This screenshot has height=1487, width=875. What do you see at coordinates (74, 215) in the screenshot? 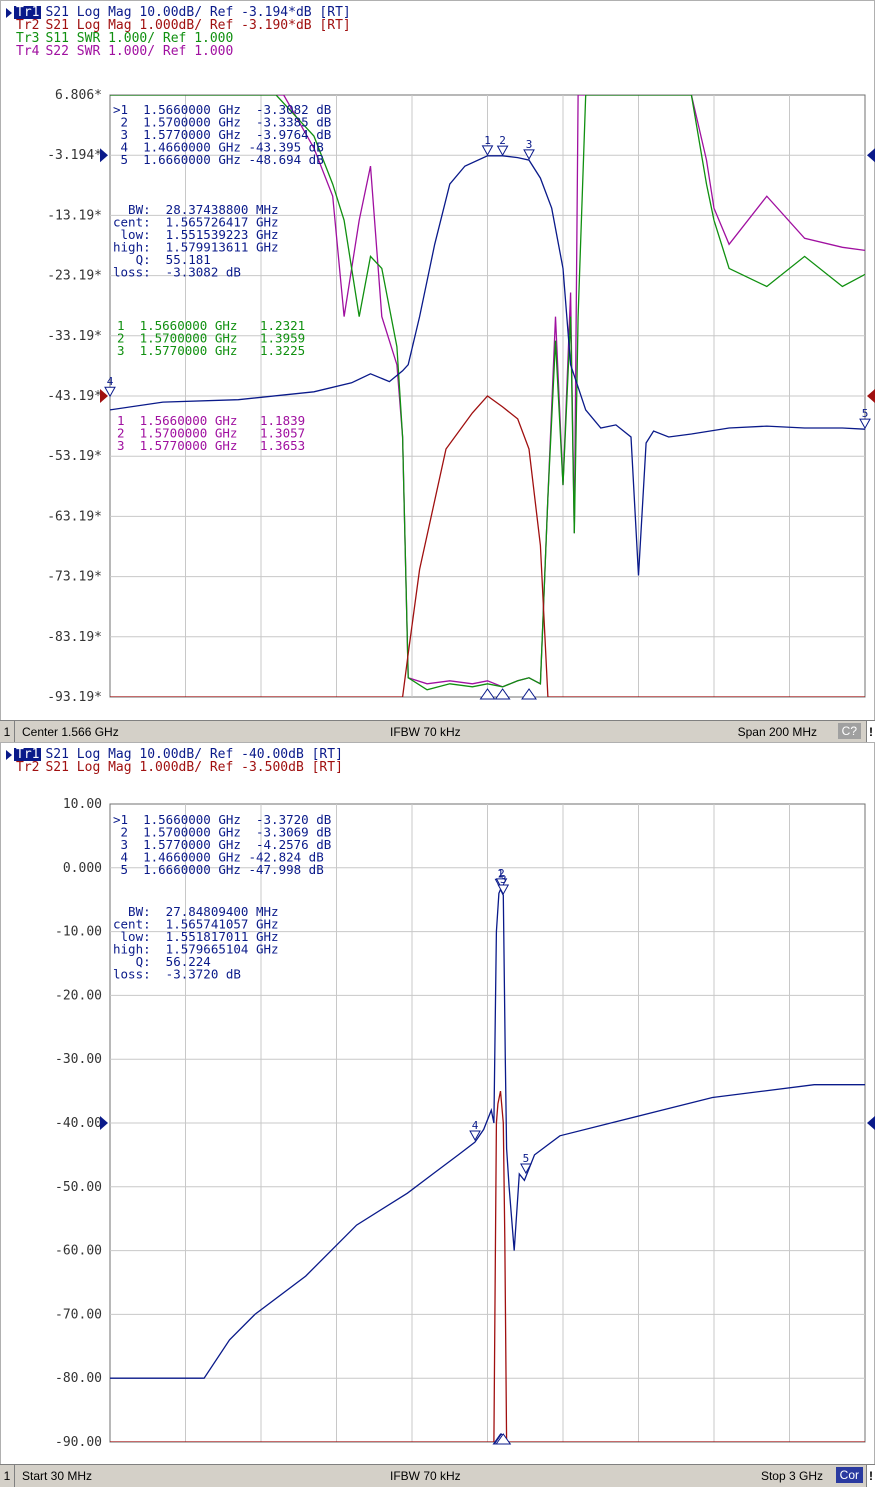
I see `y-tick-label: -13.19*` at bounding box center [74, 215].